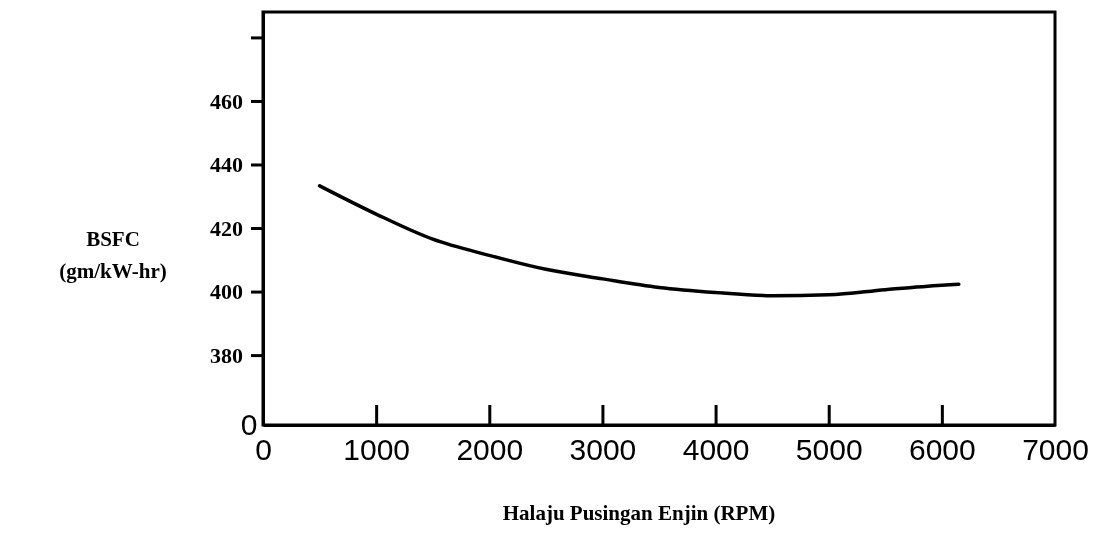  I want to click on x-tick-label: 3000, so click(603, 450).